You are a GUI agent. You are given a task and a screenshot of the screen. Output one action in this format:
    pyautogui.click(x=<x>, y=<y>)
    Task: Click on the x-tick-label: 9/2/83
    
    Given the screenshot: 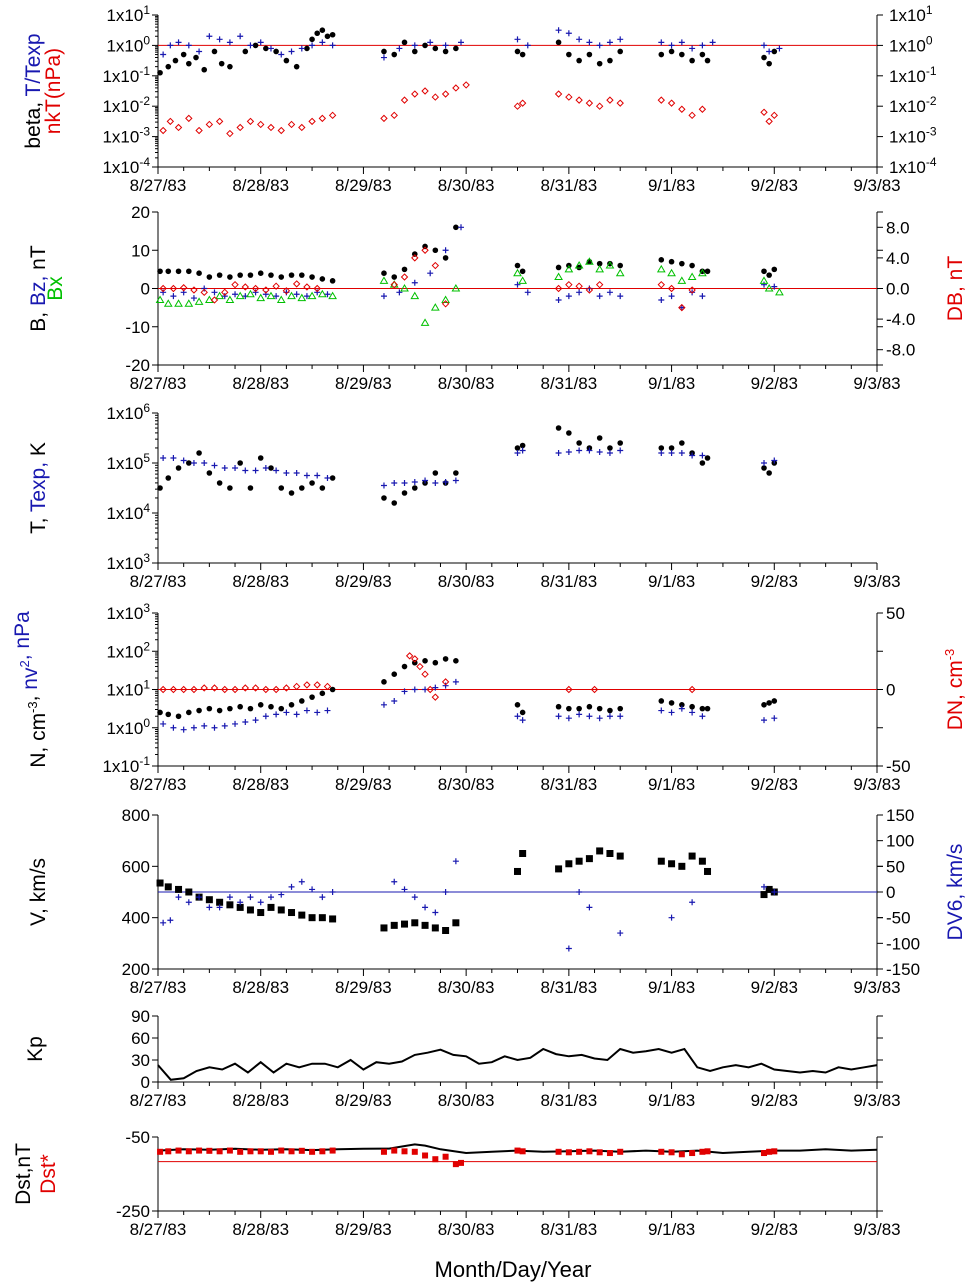 What is the action you would take?
    pyautogui.click(x=774, y=784)
    